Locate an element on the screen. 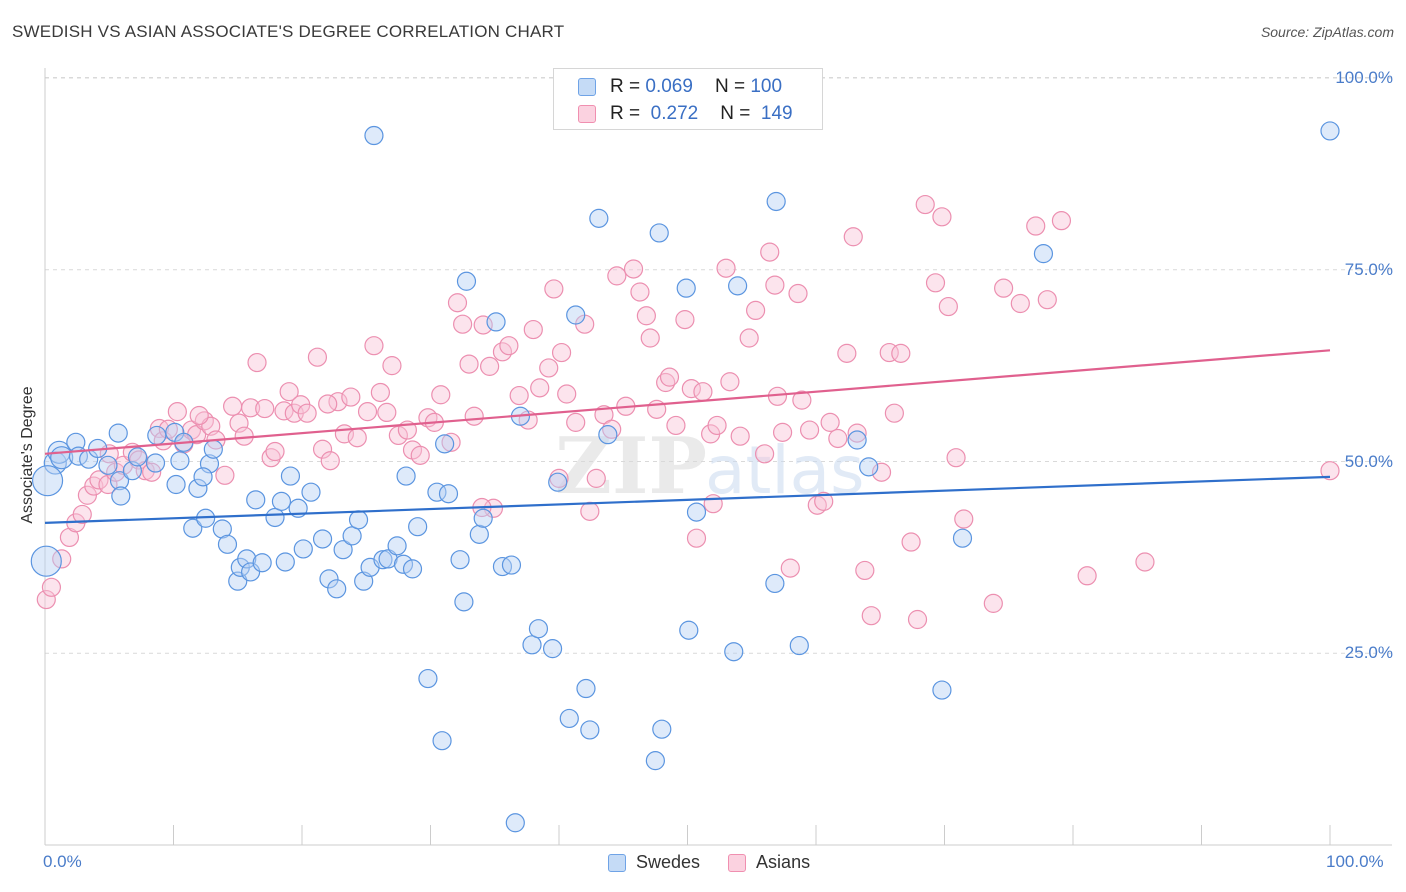  legend-item-asians: Asians is located at coordinates (769, 862).